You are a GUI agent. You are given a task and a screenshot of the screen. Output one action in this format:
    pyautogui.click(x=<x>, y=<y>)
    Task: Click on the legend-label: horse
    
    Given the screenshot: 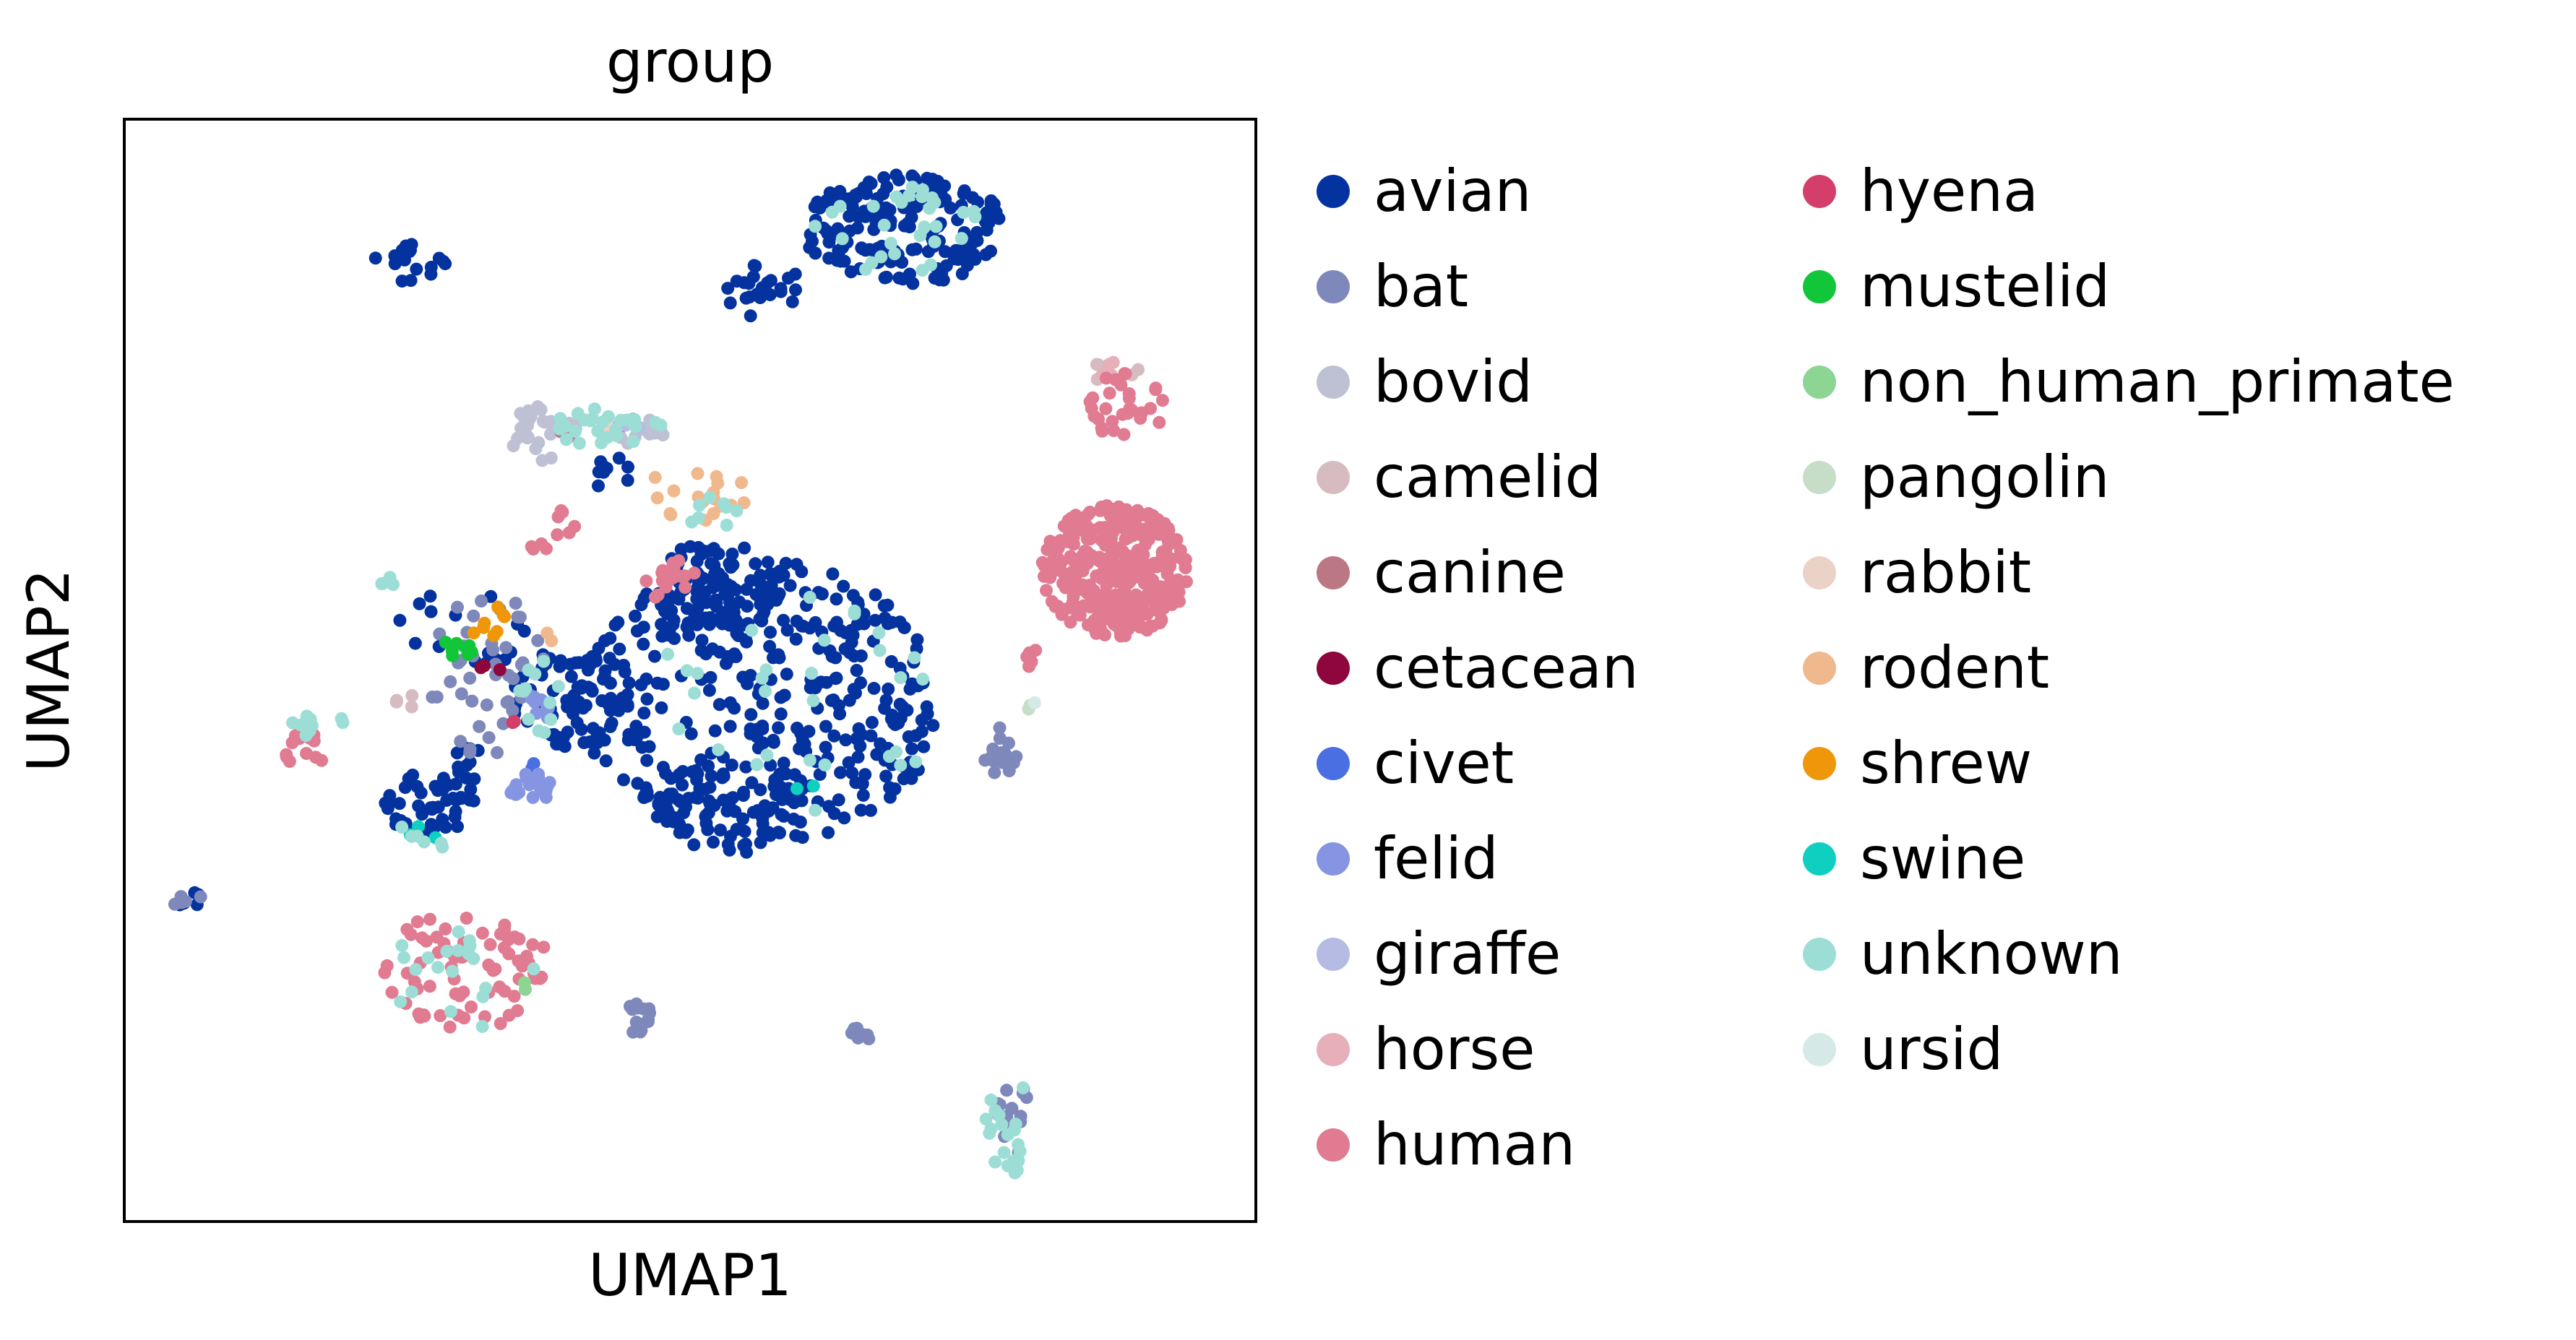 What is the action you would take?
    pyautogui.click(x=1454, y=1049)
    